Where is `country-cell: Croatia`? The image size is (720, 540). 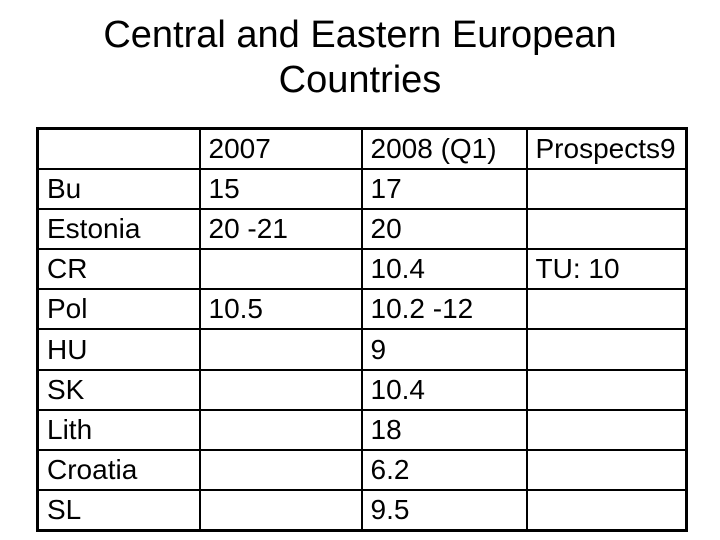 country-cell: Croatia is located at coordinates (118, 469).